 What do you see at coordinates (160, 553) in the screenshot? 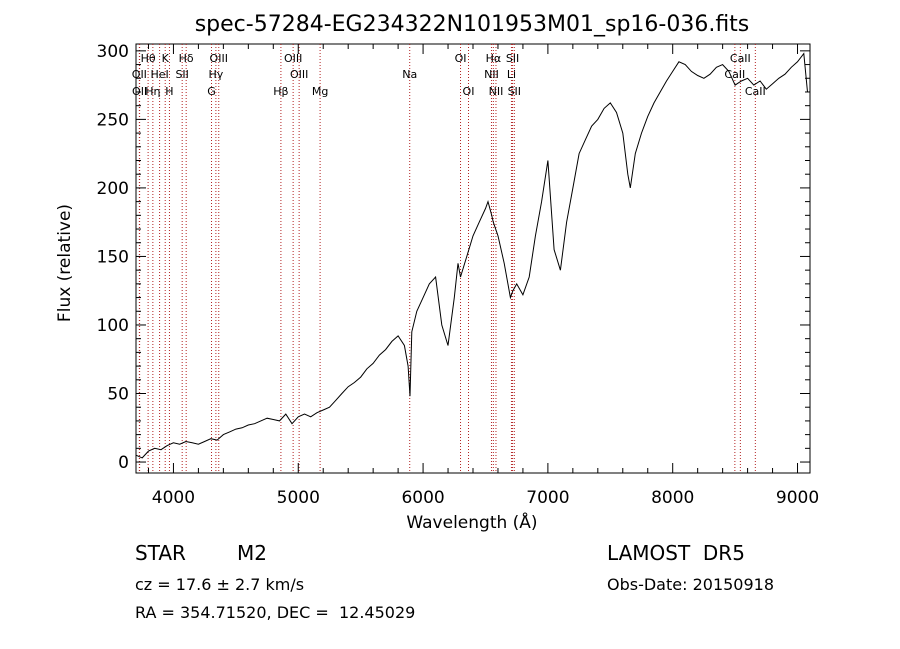
I see `object-class: STAR` at bounding box center [160, 553].